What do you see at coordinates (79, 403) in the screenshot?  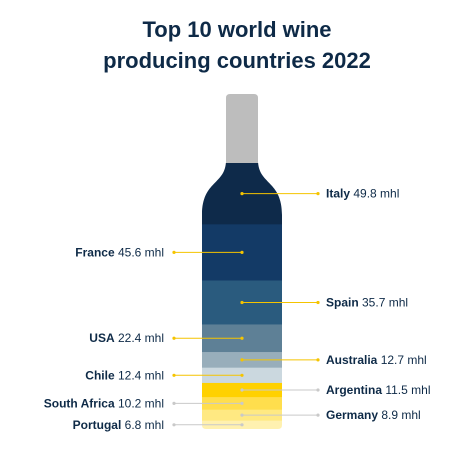 I see `label-country-south-africa: South Africa` at bounding box center [79, 403].